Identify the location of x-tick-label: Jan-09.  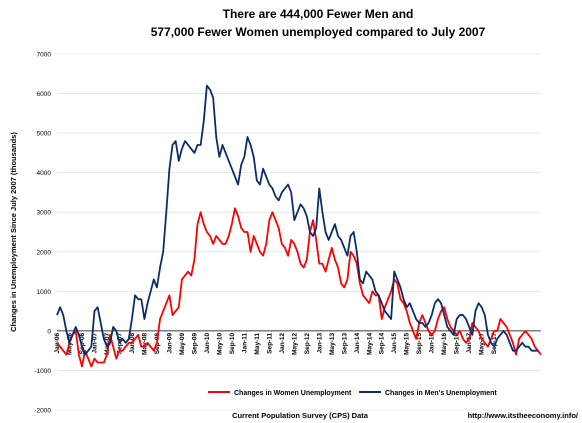
(169, 343).